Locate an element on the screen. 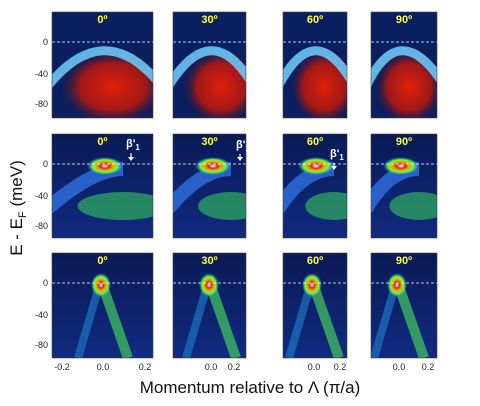 Image resolution: width=480 pixels, height=406 pixels. annotation: β'2 is located at coordinates (33, 172).